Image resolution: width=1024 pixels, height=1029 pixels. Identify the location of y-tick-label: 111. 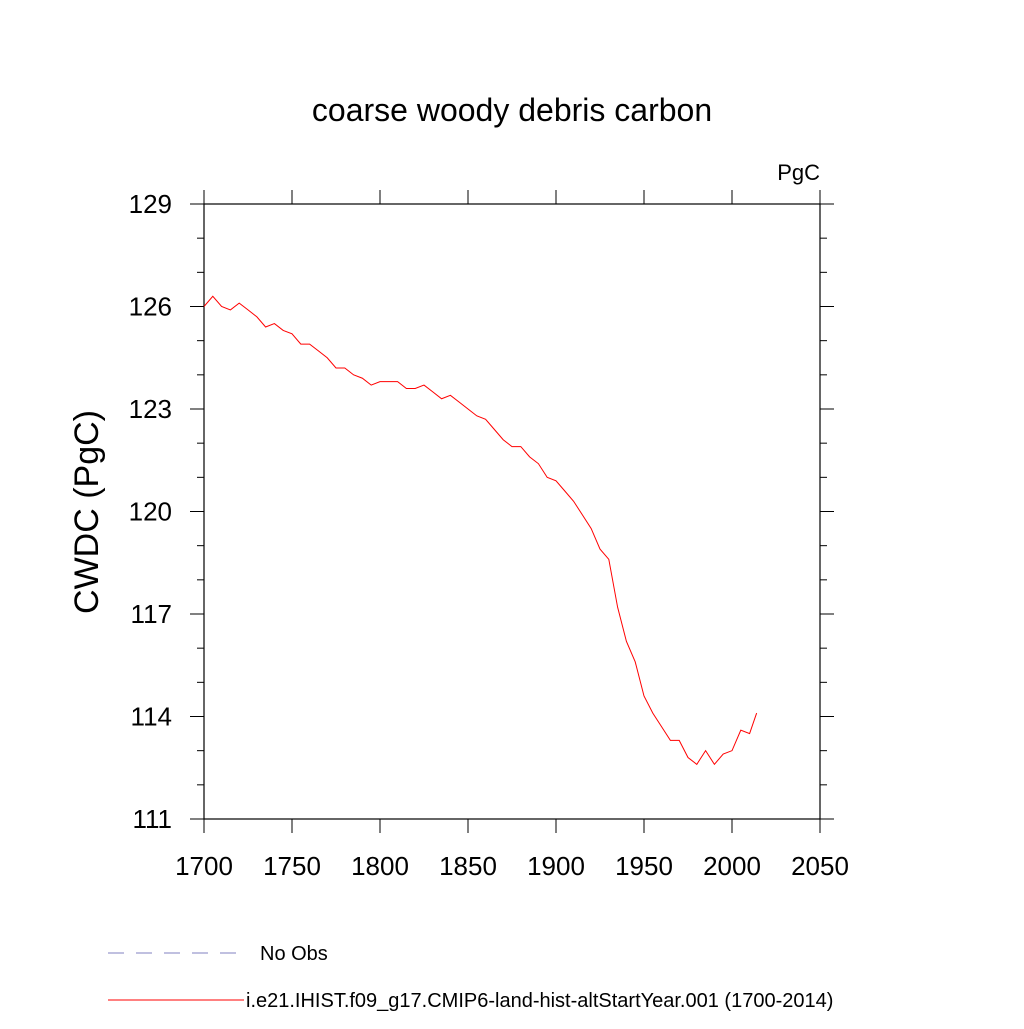
(152, 819).